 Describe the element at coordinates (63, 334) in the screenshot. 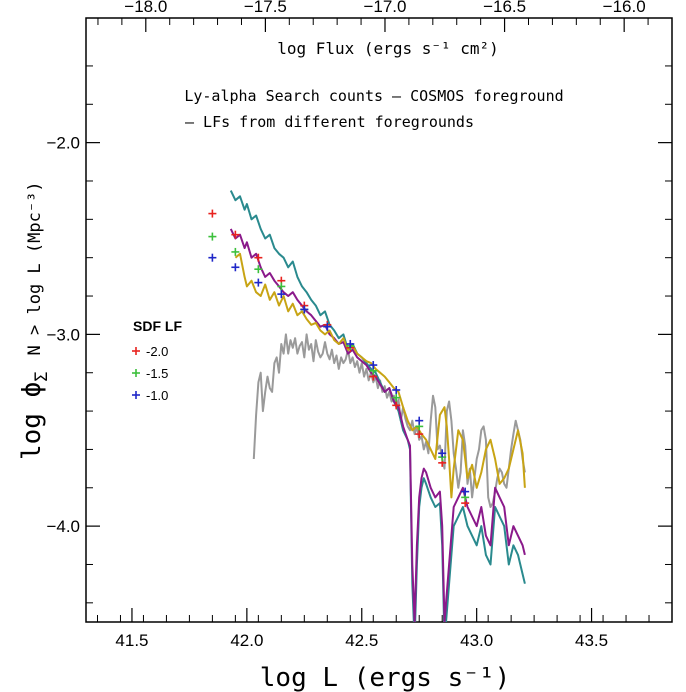

I see `y-tick-label: −3.0` at that location.